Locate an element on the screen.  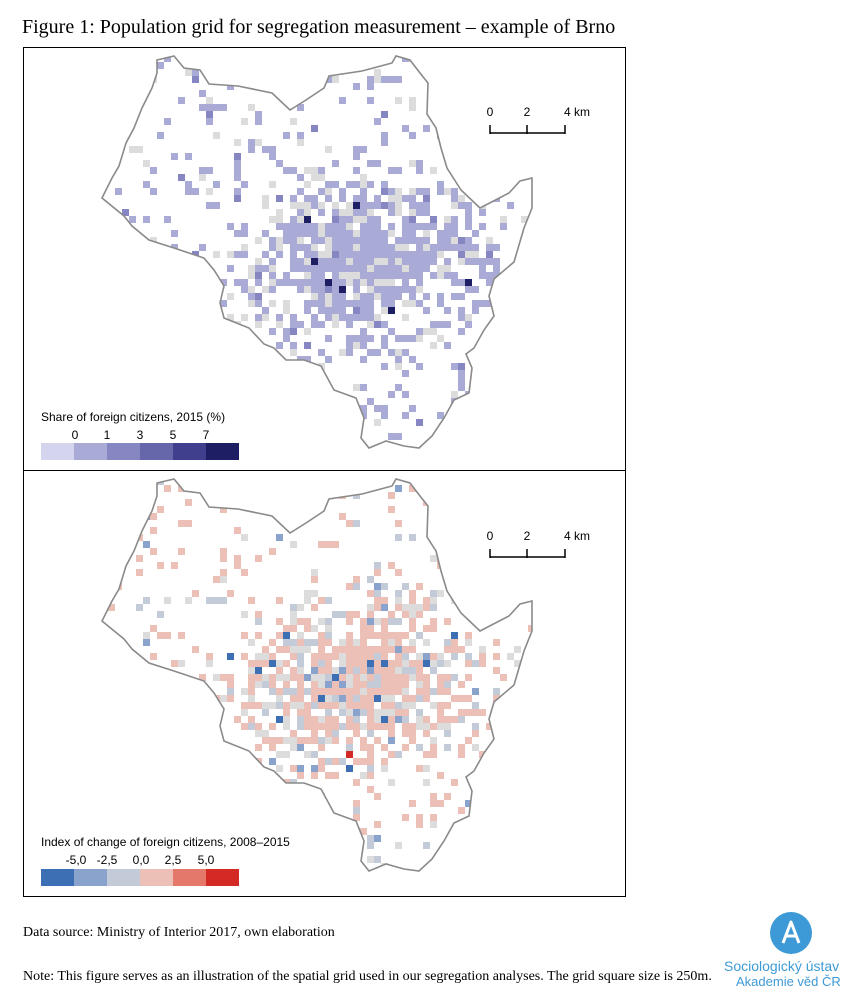
logo-a-icon is located at coordinates (791, 932).